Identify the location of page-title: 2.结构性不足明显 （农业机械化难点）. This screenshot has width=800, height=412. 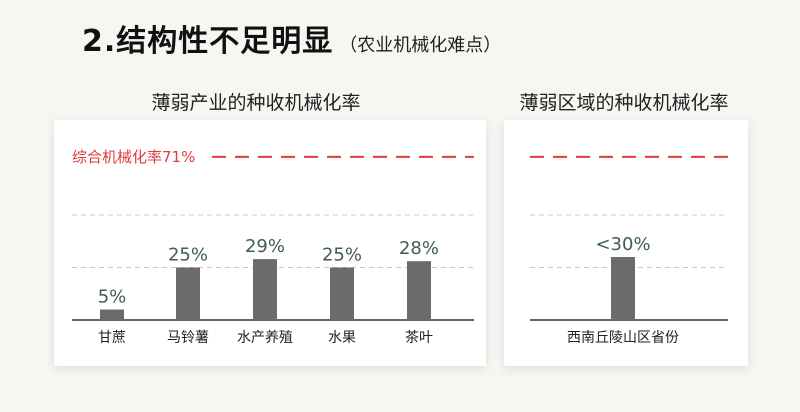
(291, 38).